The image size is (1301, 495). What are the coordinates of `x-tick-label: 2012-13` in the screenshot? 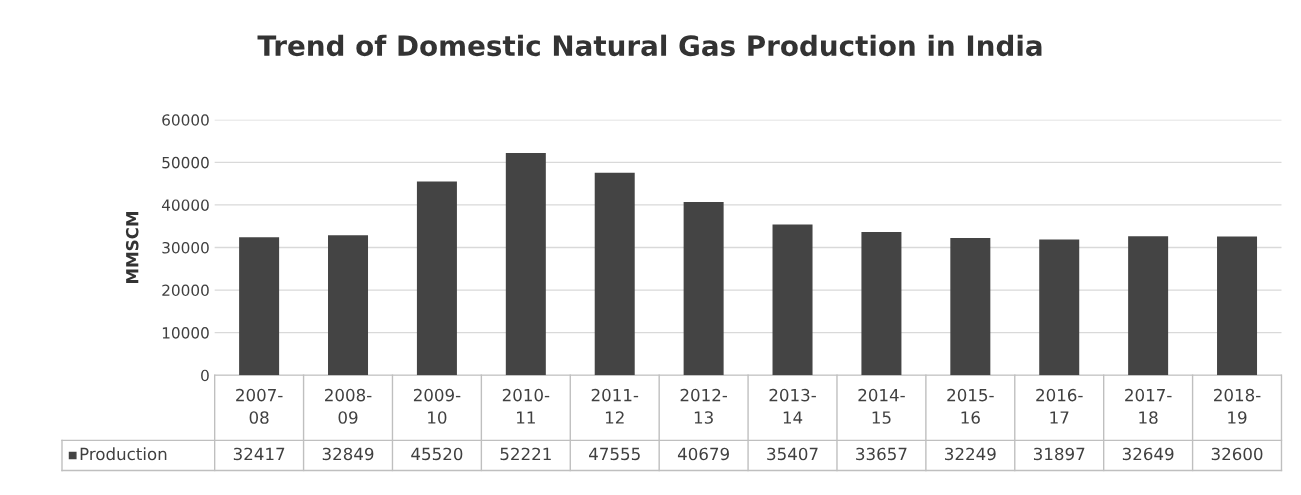 It's located at (704, 406).